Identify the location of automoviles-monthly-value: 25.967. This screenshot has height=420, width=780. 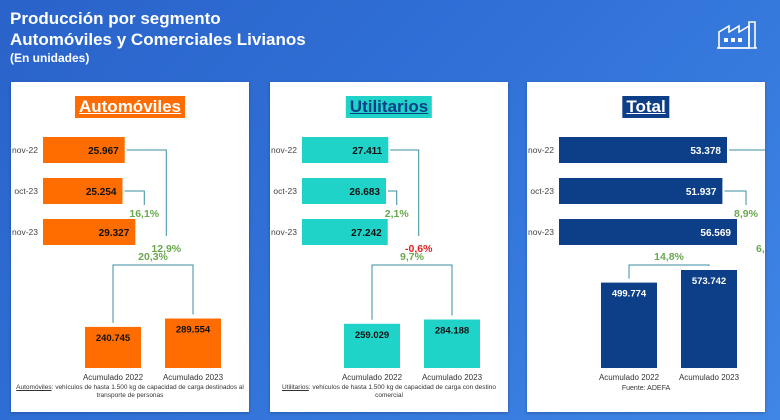
(103, 151).